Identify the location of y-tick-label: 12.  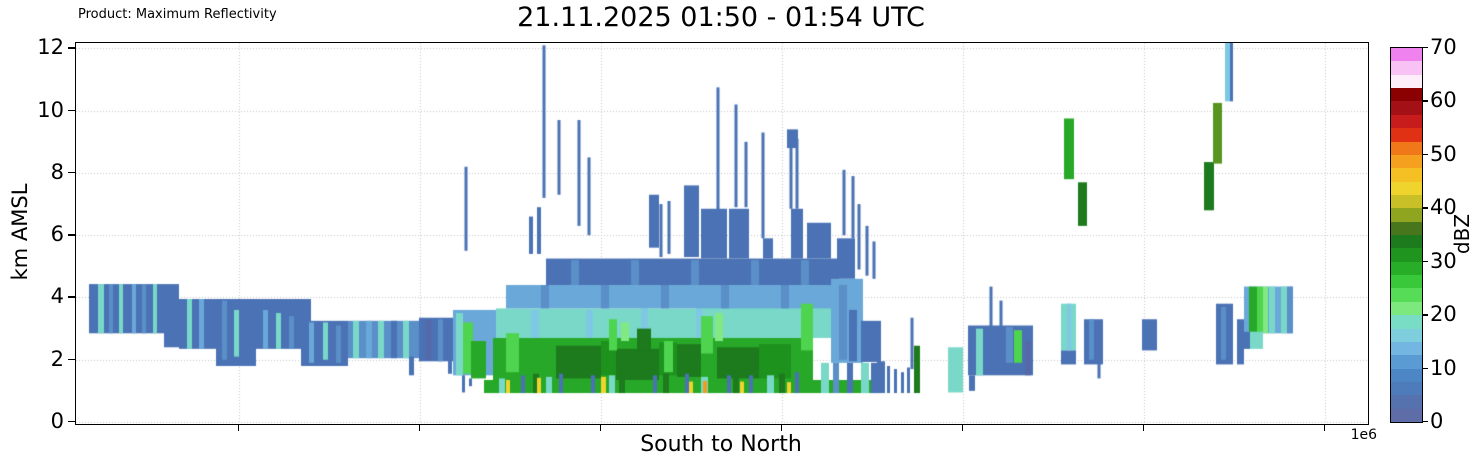
(50, 47).